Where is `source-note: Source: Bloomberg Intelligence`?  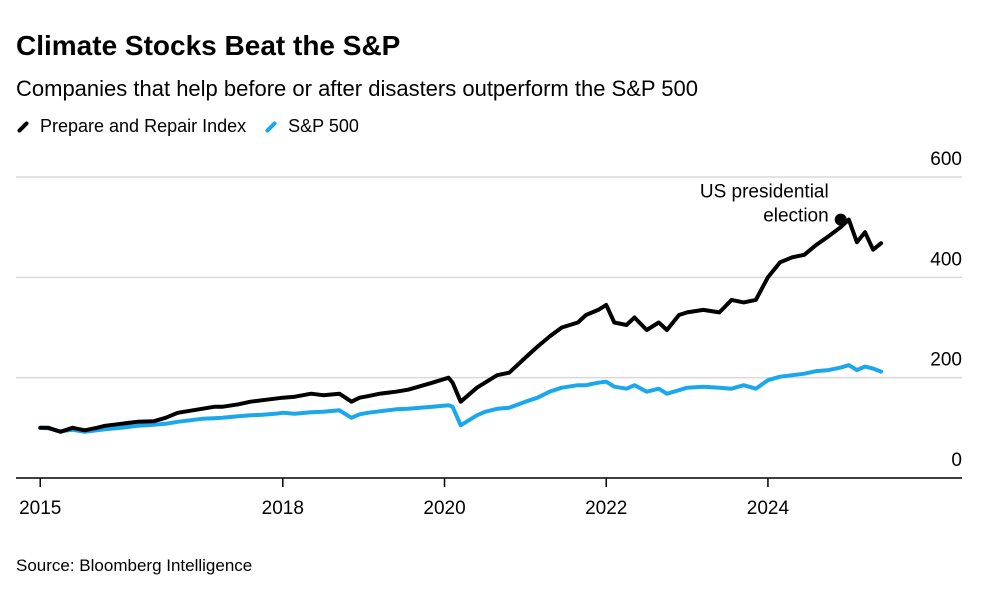 source-note: Source: Bloomberg Intelligence is located at coordinates (134, 565).